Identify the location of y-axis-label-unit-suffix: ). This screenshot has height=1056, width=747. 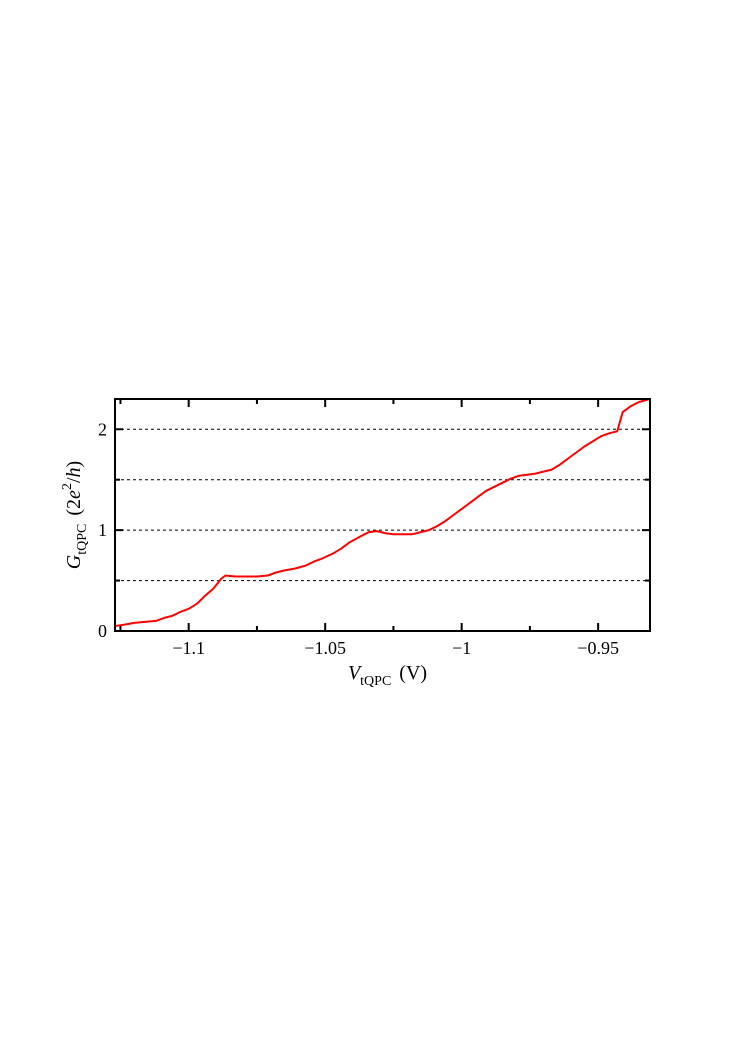
(74, 464).